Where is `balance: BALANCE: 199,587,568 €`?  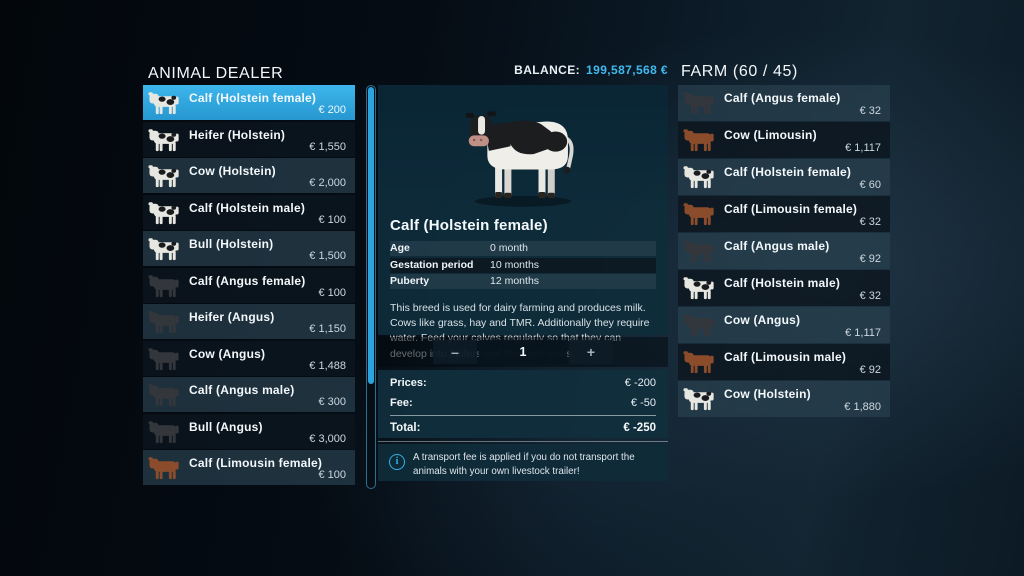
balance: BALANCE: 199,587,568 € is located at coordinates (523, 70).